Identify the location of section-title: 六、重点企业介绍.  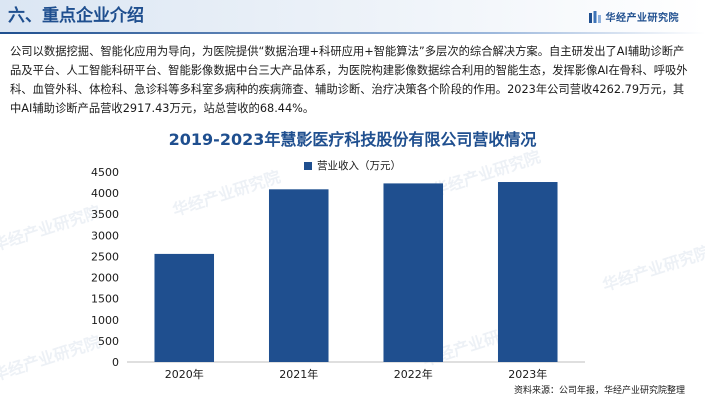
(76, 16).